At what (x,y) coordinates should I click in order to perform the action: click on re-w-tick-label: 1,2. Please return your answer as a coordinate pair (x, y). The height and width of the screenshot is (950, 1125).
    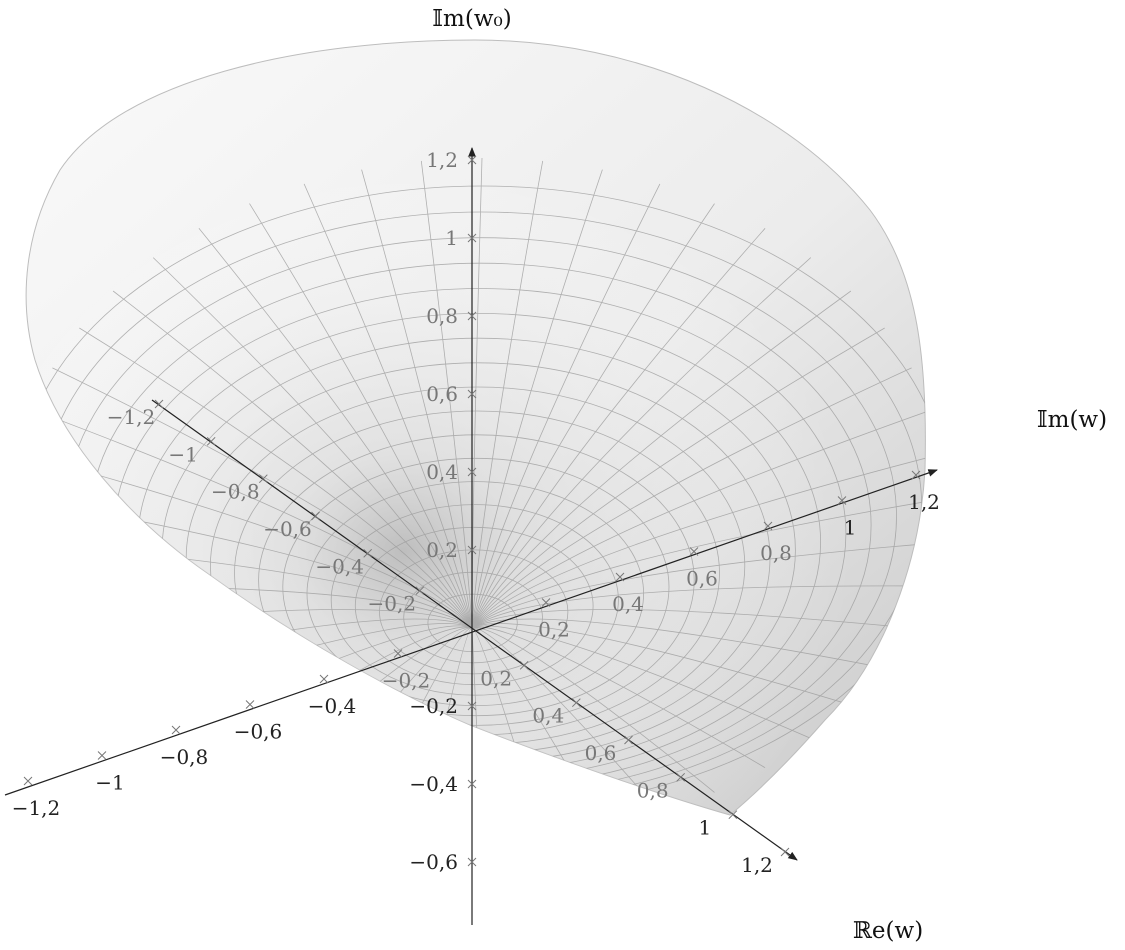
    Looking at the image, I should click on (757, 865).